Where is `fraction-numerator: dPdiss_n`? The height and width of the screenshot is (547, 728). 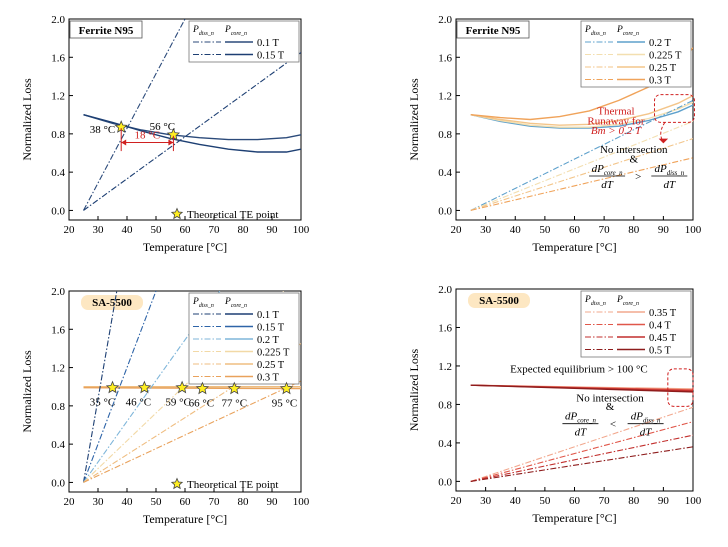 fraction-numerator: dPdiss_n is located at coordinates (669, 170).